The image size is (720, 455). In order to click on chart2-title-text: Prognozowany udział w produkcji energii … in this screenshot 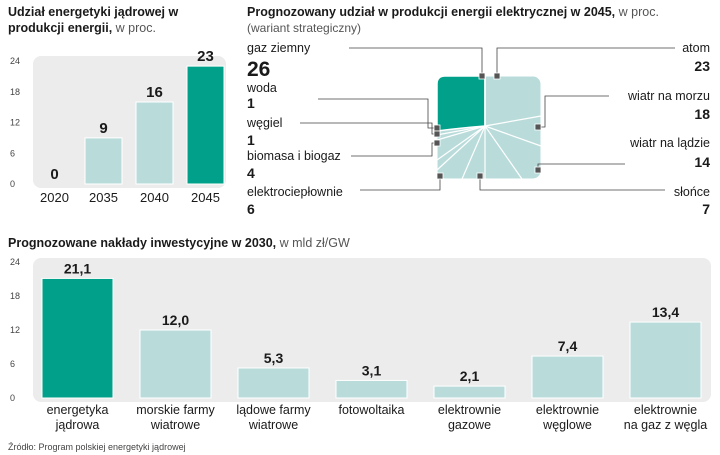, I will do `click(431, 12)`.